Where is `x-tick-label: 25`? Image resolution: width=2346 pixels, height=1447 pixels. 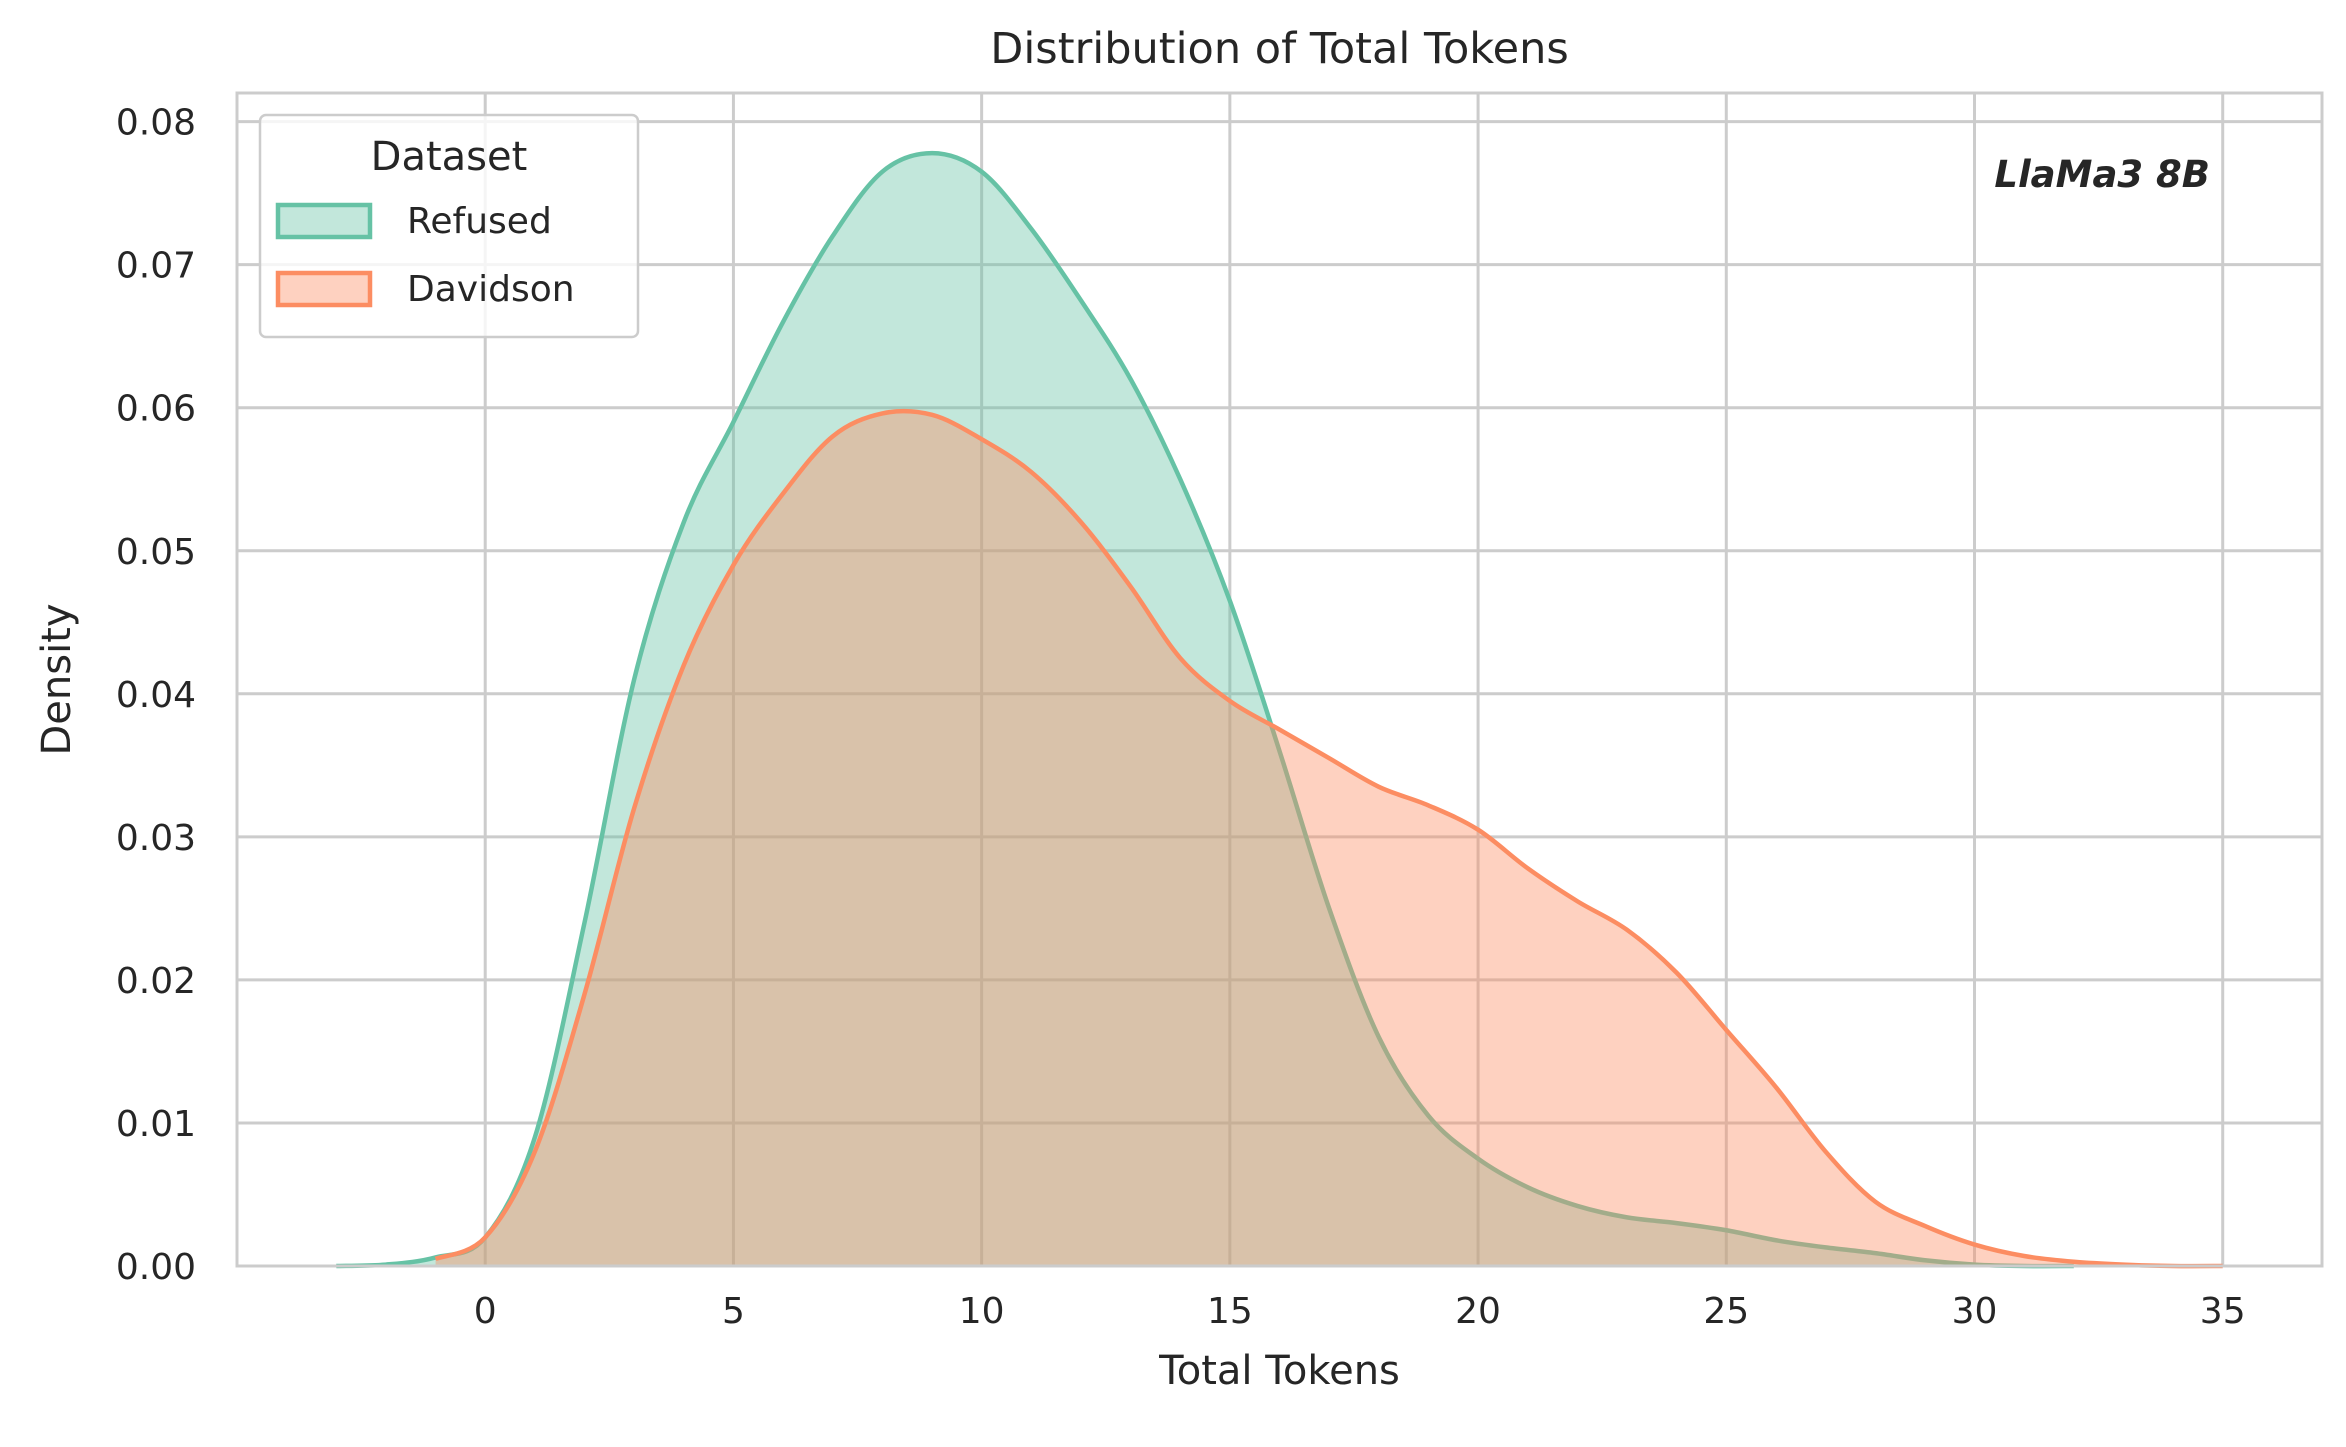
x-tick-label: 25 is located at coordinates (1726, 1311).